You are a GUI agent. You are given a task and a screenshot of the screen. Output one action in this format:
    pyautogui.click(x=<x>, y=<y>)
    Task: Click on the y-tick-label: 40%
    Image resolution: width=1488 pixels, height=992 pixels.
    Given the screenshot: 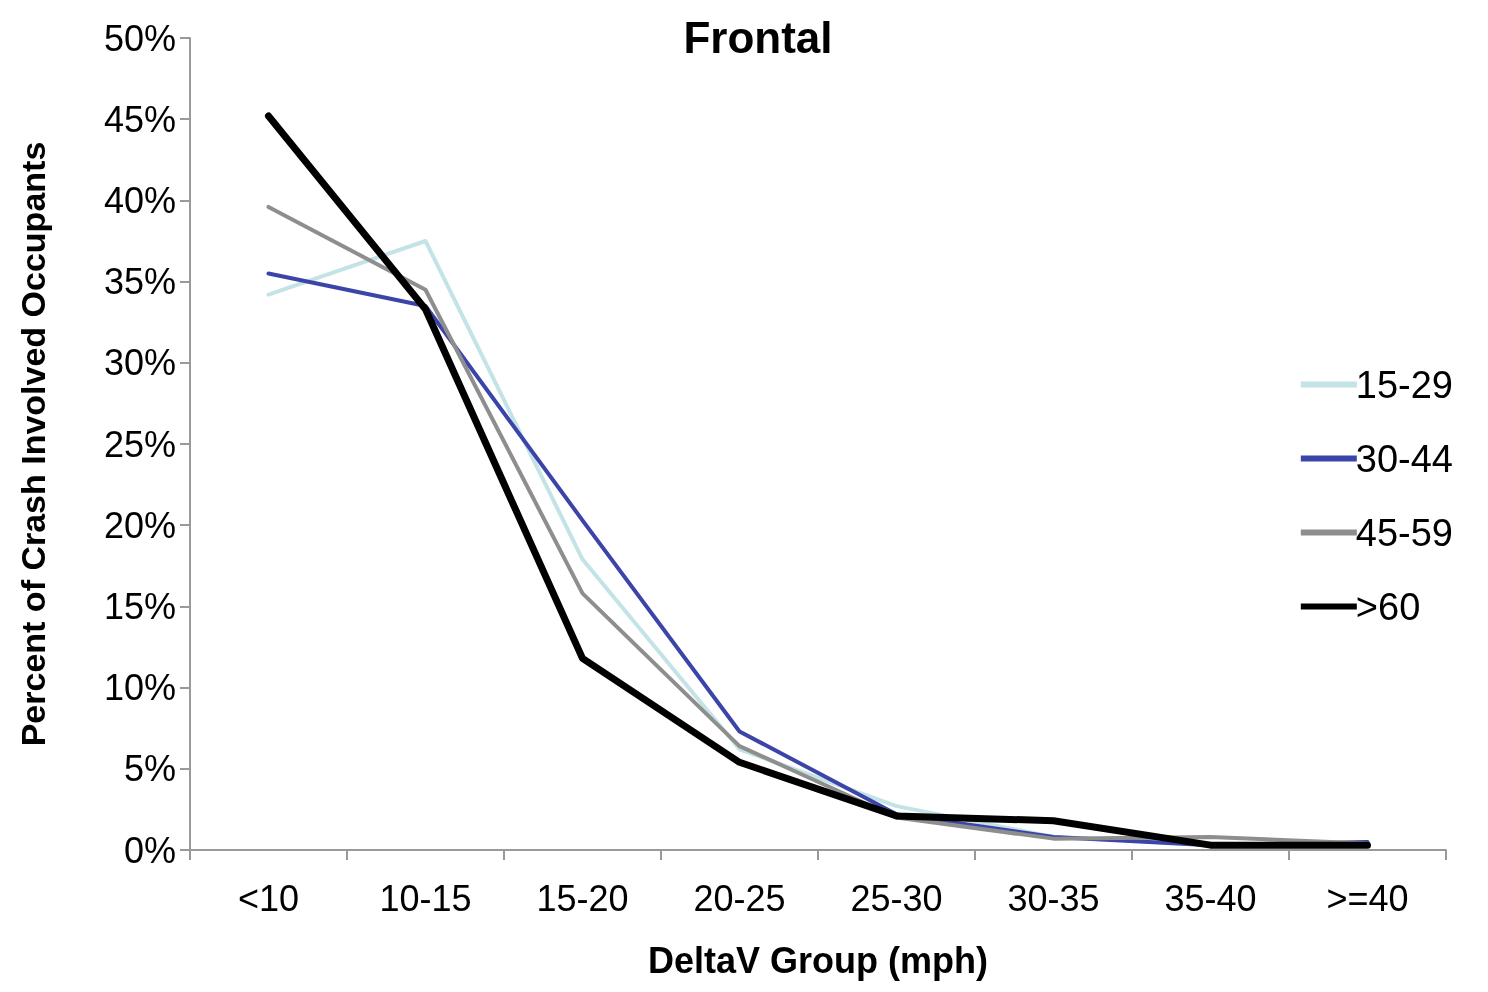 What is the action you would take?
    pyautogui.click(x=139, y=200)
    